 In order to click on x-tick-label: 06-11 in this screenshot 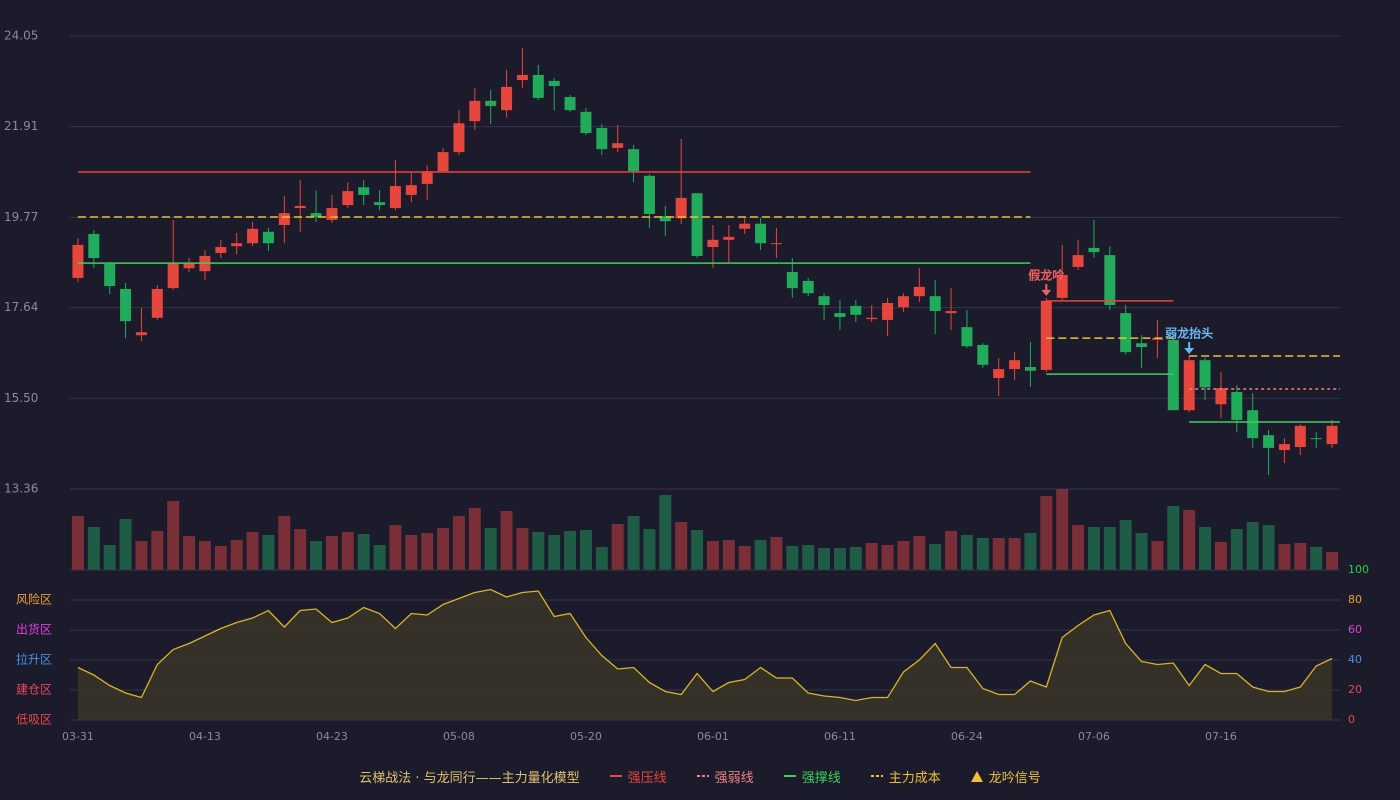, I will do `click(840, 736)`.